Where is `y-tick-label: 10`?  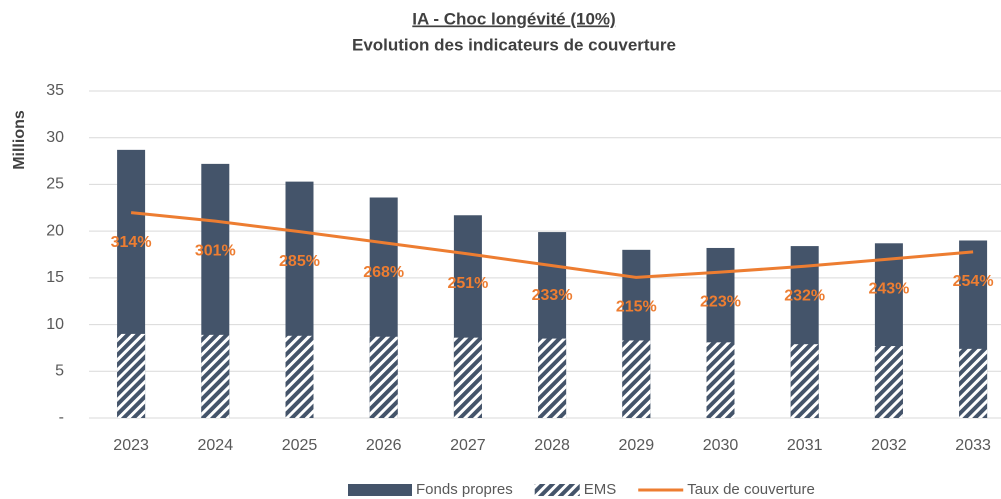
y-tick-label: 10 is located at coordinates (55, 324).